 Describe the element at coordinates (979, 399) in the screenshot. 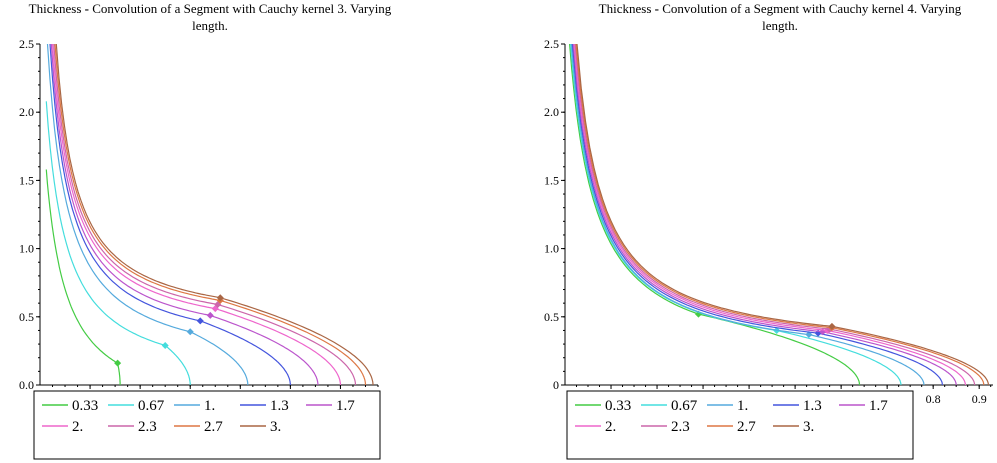

I see `x-tick-label: 0.9` at that location.